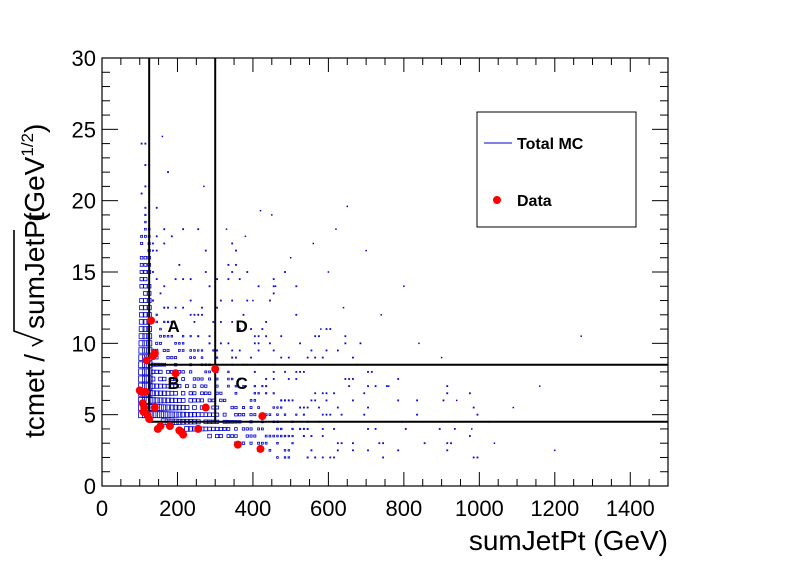 The height and width of the screenshot is (572, 796). I want to click on y-axis-title-sqrt-arg: sumJetPt, so click(34, 270).